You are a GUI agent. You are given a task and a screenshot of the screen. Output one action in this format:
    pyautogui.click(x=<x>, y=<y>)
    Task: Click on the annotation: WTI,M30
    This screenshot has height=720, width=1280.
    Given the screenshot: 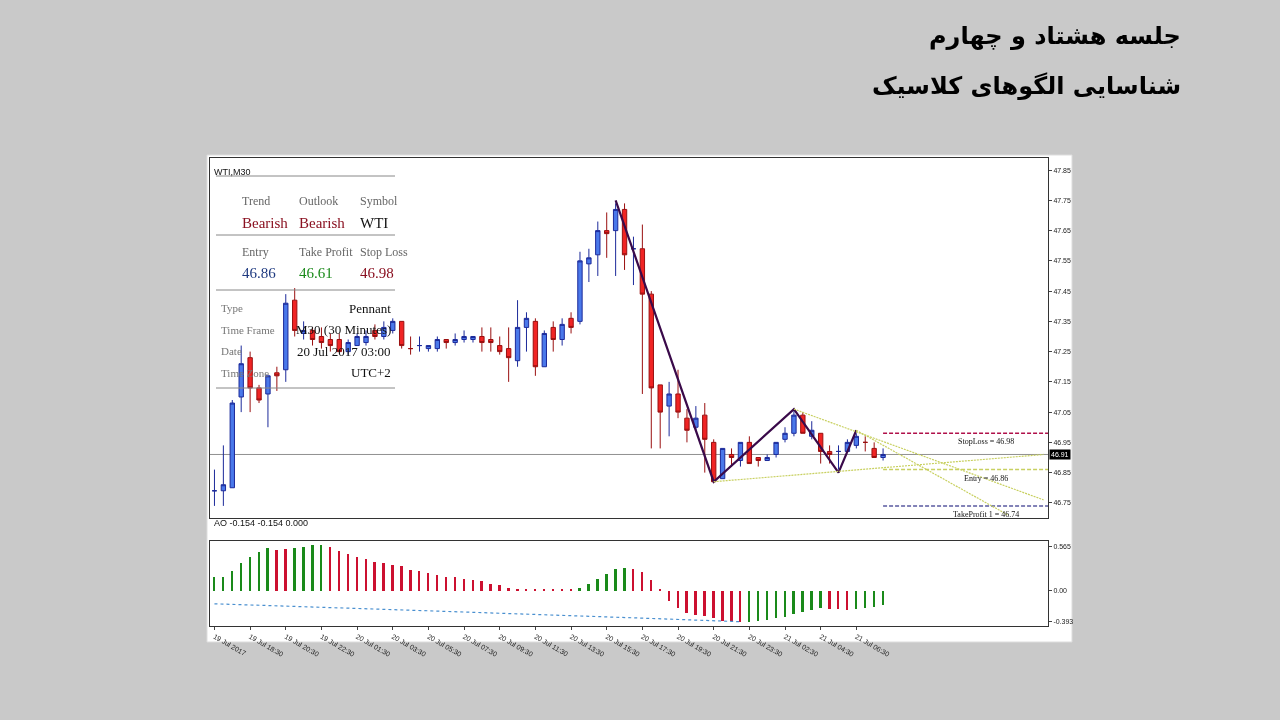 What is the action you would take?
    pyautogui.click(x=232, y=172)
    